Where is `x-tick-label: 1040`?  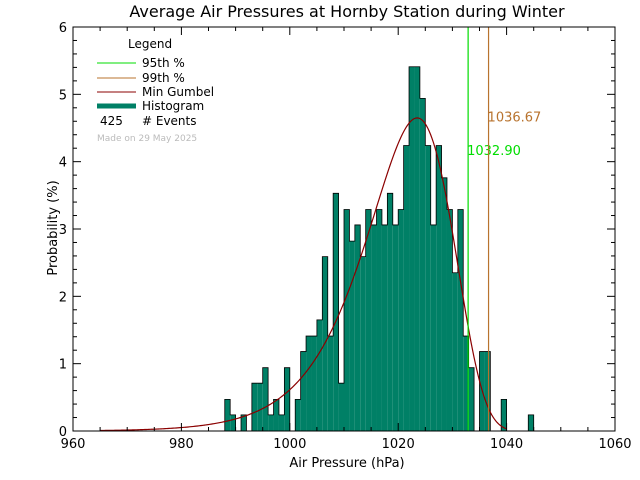 x-tick-label: 1040 is located at coordinates (506, 444).